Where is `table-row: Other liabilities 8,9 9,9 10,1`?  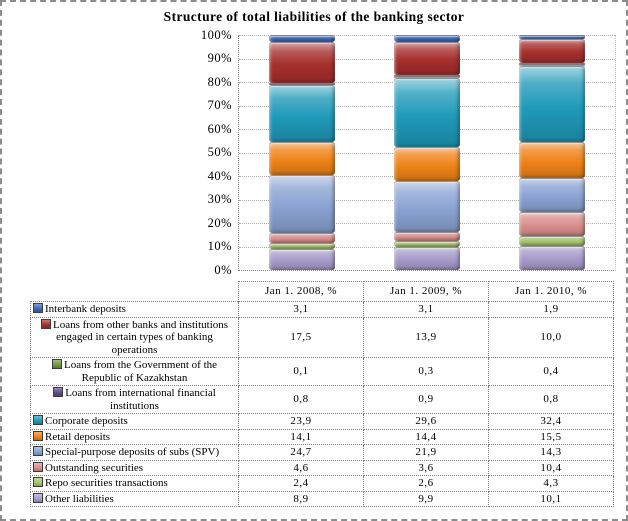 table-row: Other liabilities 8,9 9,9 10,1 is located at coordinates (322, 498).